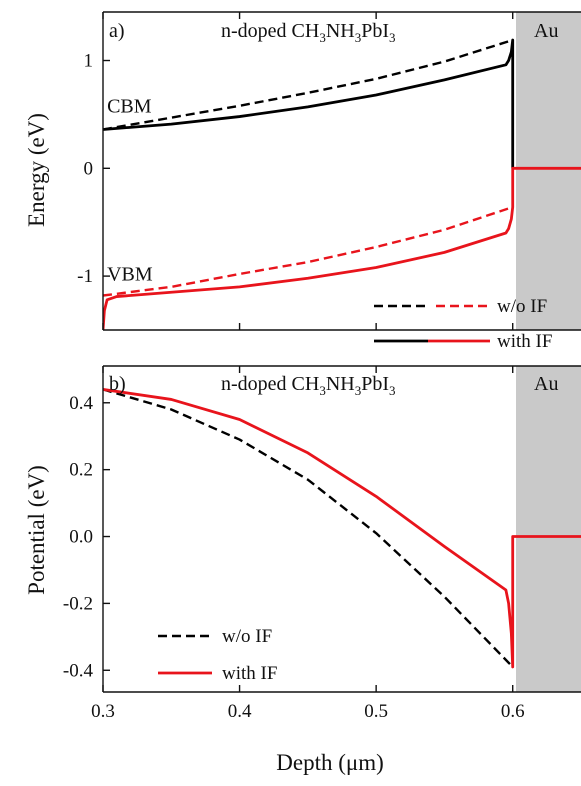 This screenshot has height=786, width=581. Describe the element at coordinates (376, 711) in the screenshot. I see `x-tick-label: 0.5` at that location.